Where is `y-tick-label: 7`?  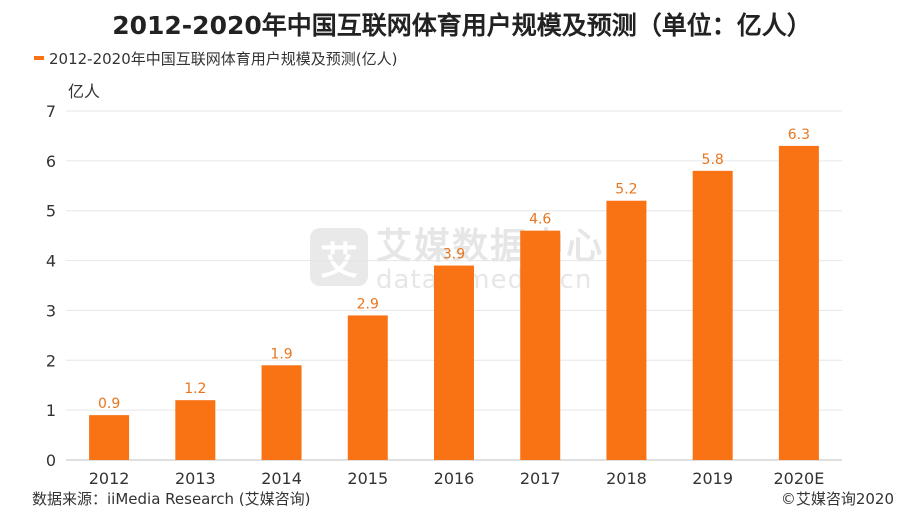 y-tick-label: 7 is located at coordinates (51, 111).